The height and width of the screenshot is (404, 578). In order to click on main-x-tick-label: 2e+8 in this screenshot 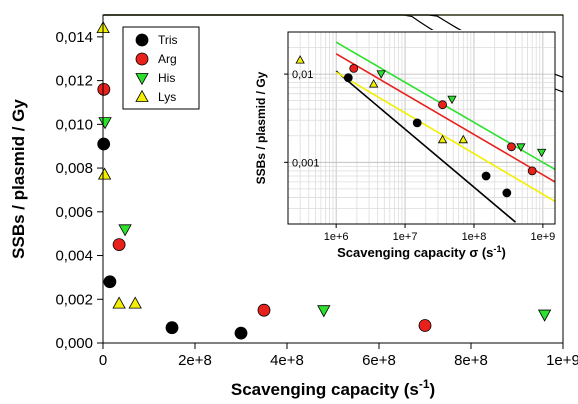, I will do `click(195, 360)`.